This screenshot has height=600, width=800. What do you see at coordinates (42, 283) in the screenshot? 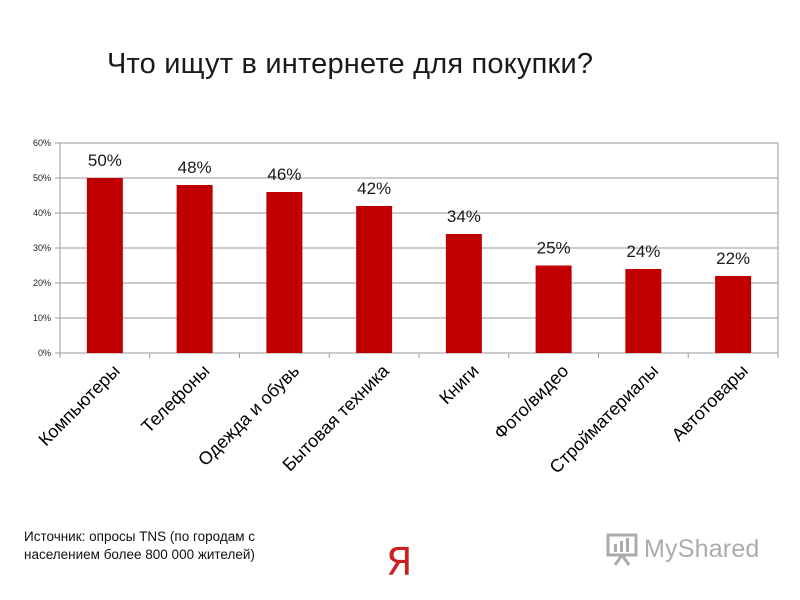
I see `y-tick-label: 20%` at bounding box center [42, 283].